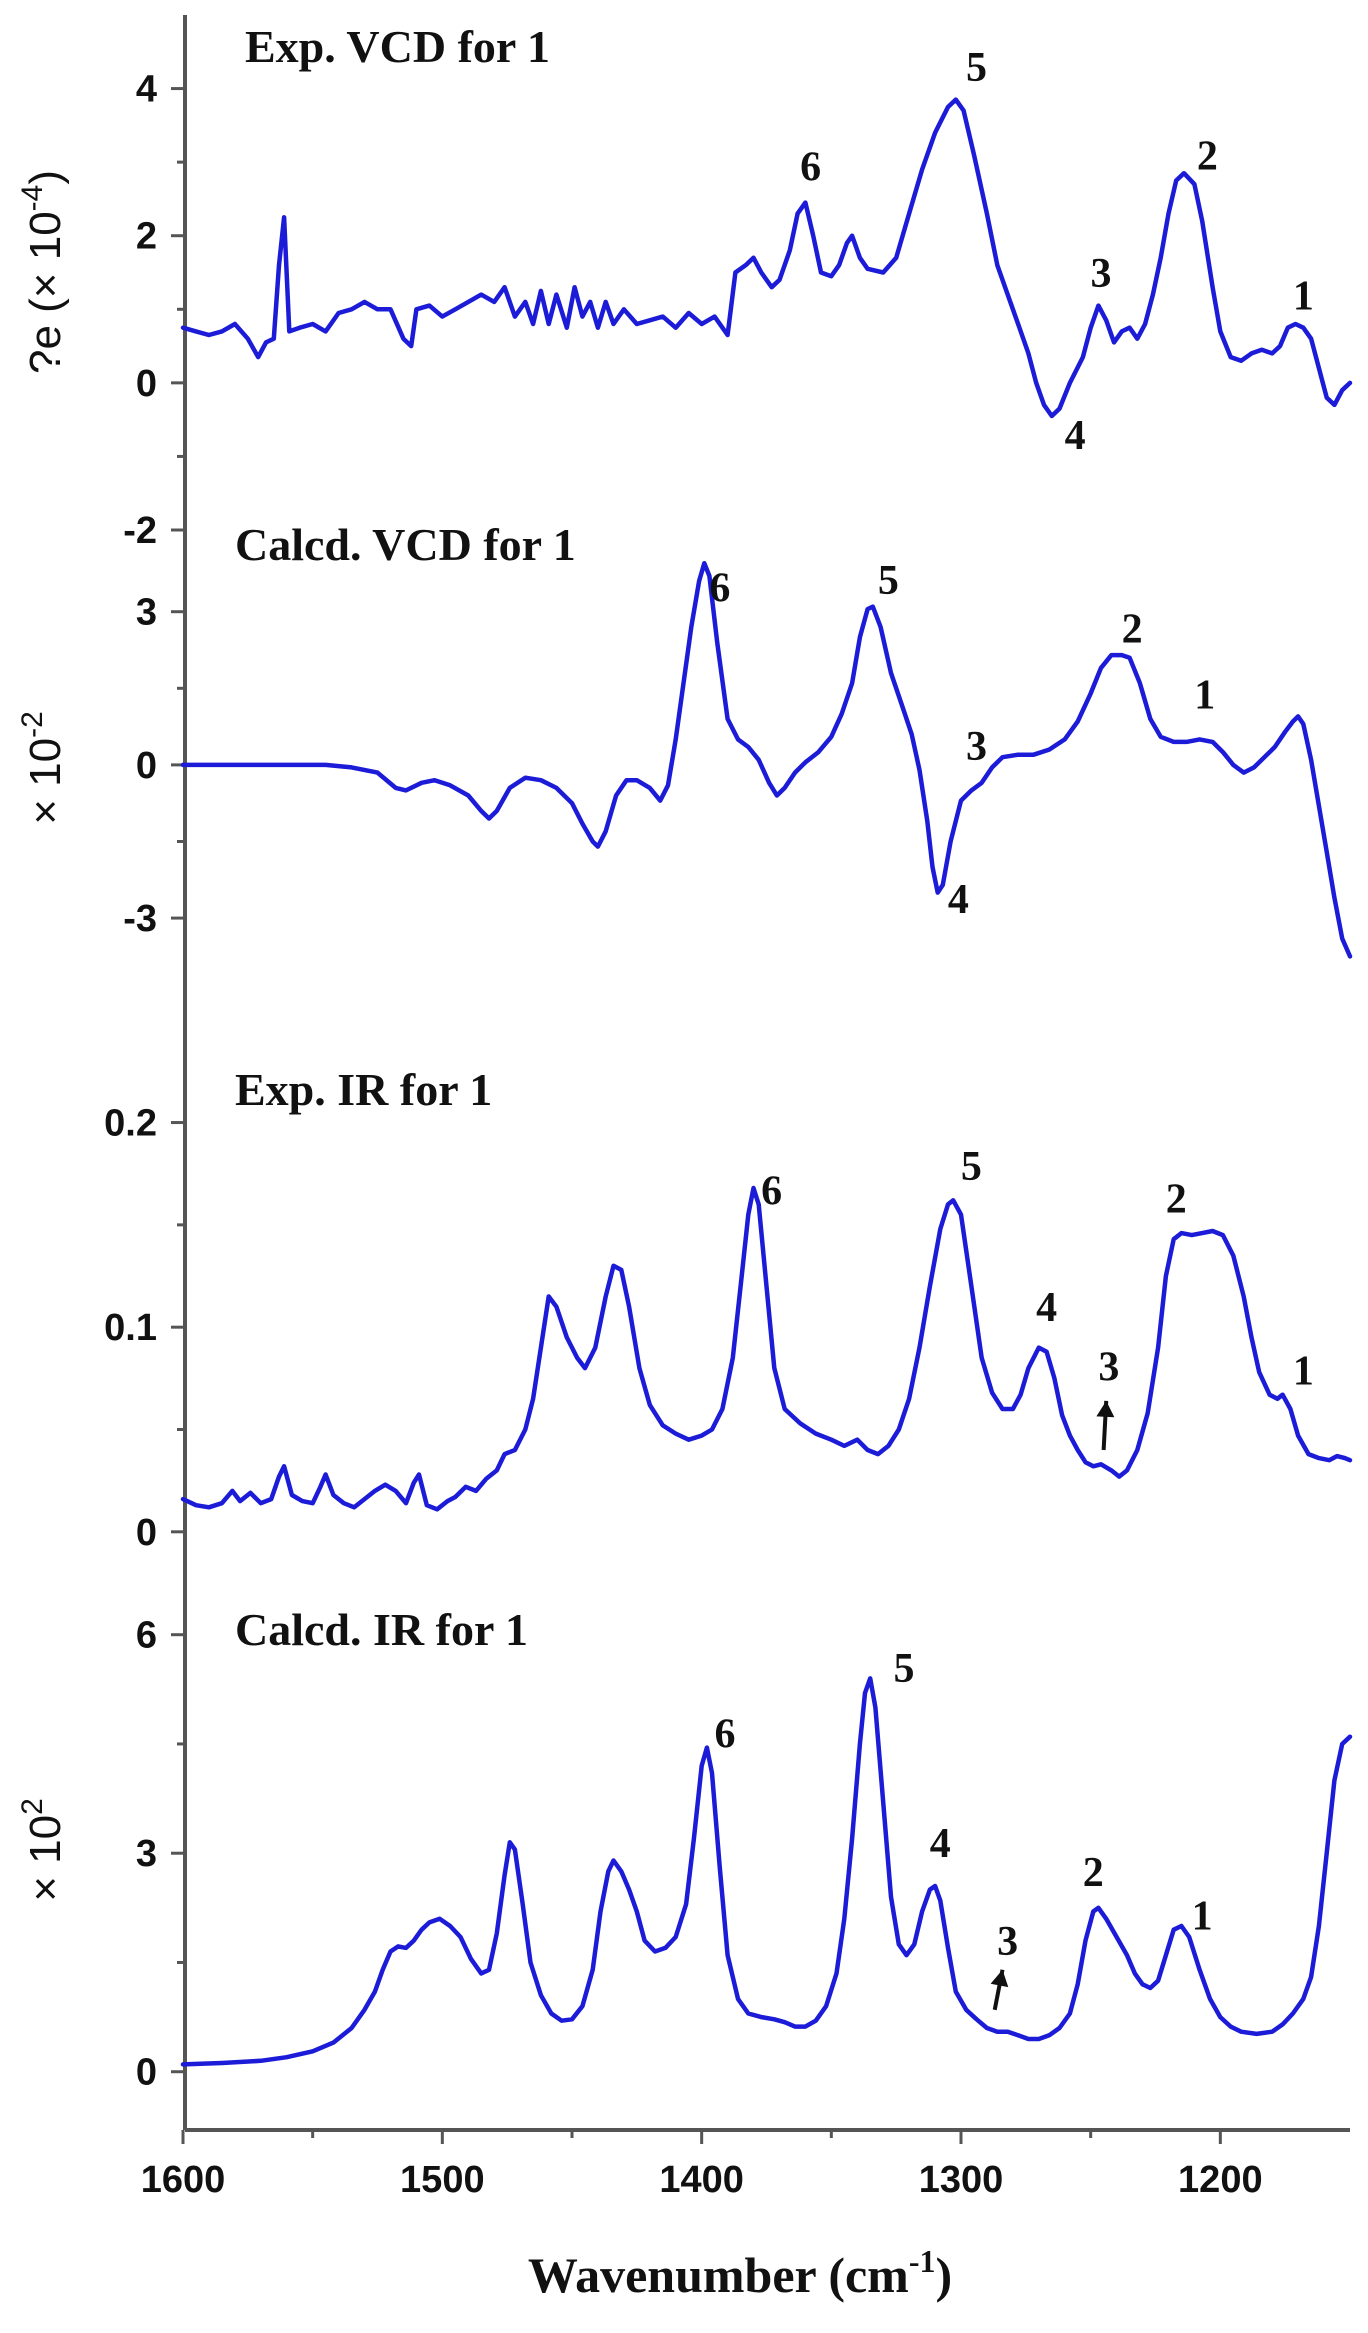 The image size is (1368, 2333). I want to click on peak-label-calcd-ir: 6, so click(725, 1735).